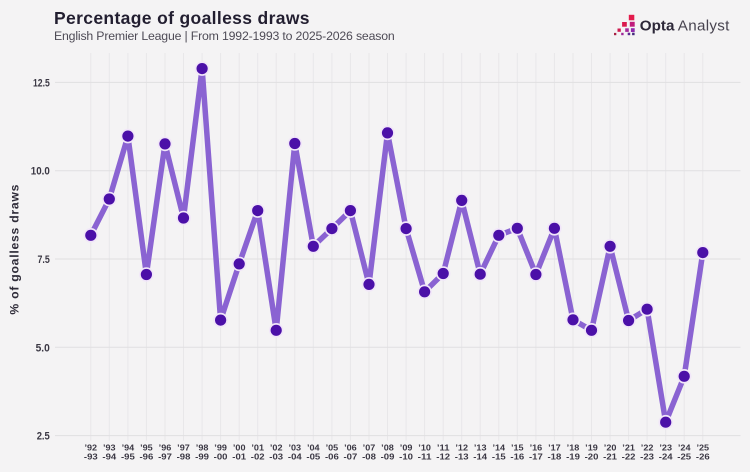 This screenshot has width=750, height=472. Describe the element at coordinates (276, 448) in the screenshot. I see `svg-text: ’02` at that location.